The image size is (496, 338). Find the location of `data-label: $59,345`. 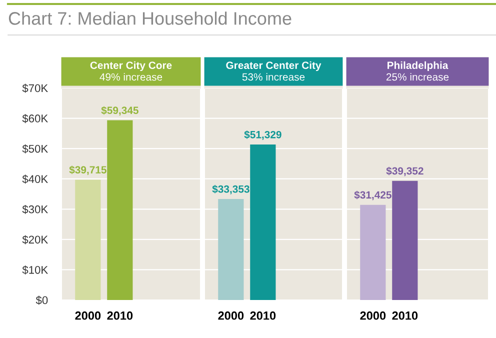

data-label: $59,345 is located at coordinates (119, 111).